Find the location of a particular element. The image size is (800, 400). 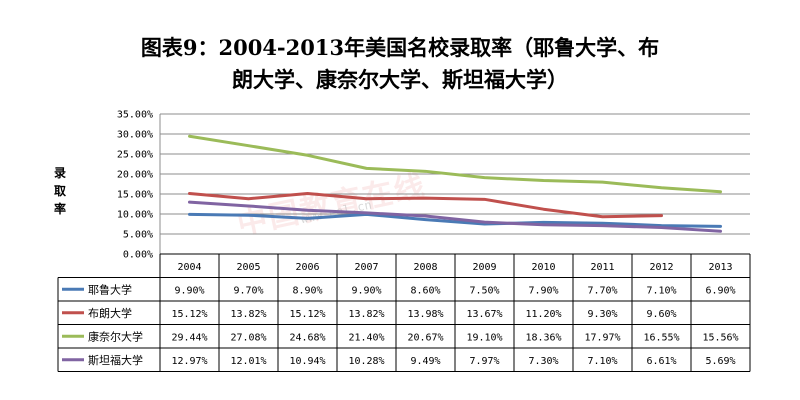

data-label: 6.90% is located at coordinates (720, 290).